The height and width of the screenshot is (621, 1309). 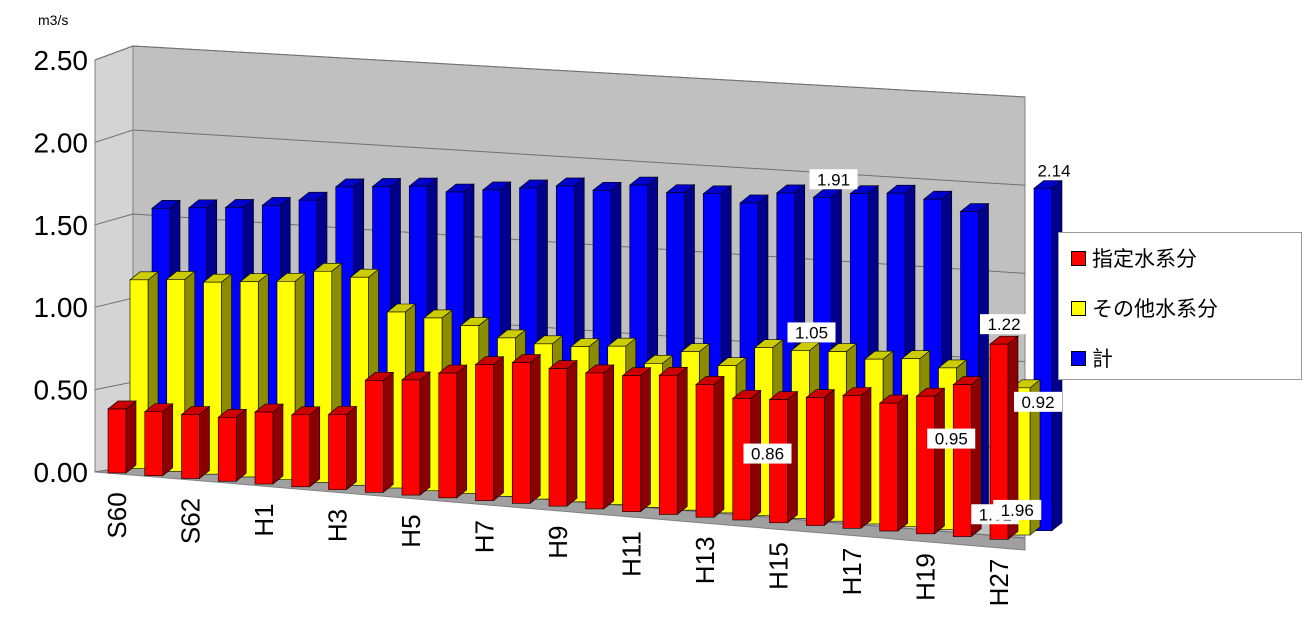 What do you see at coordinates (852, 572) in the screenshot?
I see `x-tick-label: H17` at bounding box center [852, 572].